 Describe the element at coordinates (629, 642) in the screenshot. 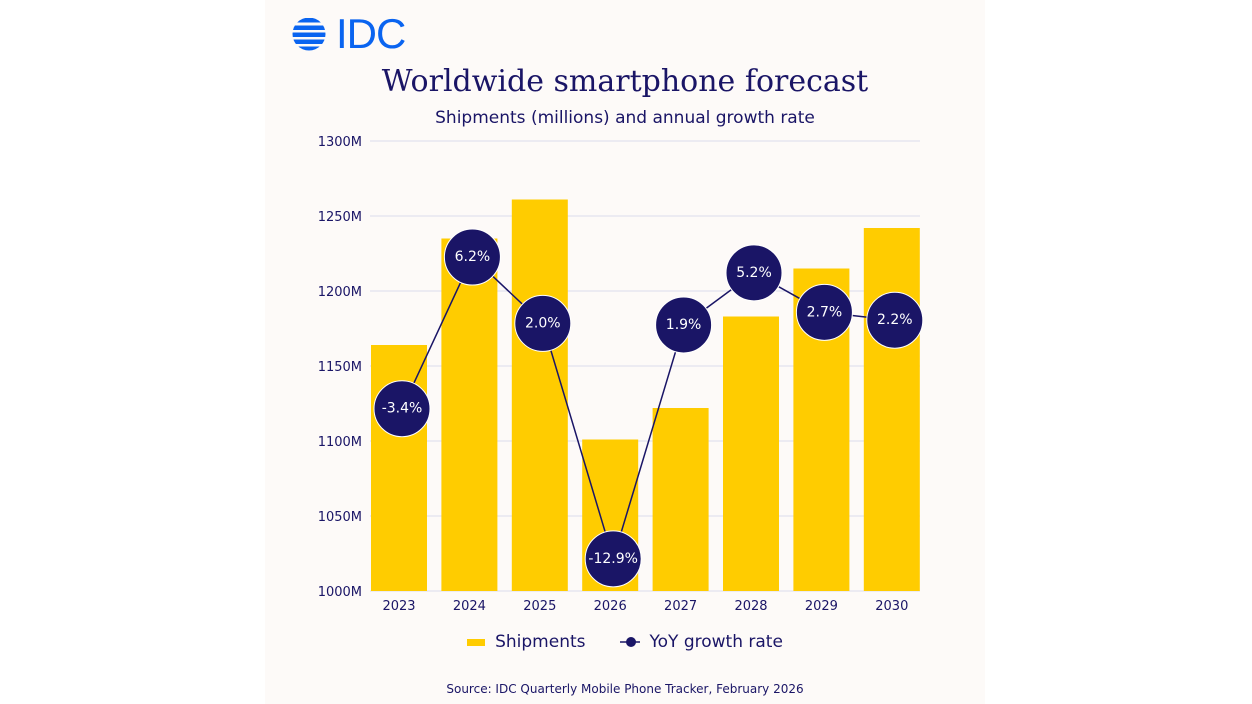

I see `line-marker-icon` at that location.